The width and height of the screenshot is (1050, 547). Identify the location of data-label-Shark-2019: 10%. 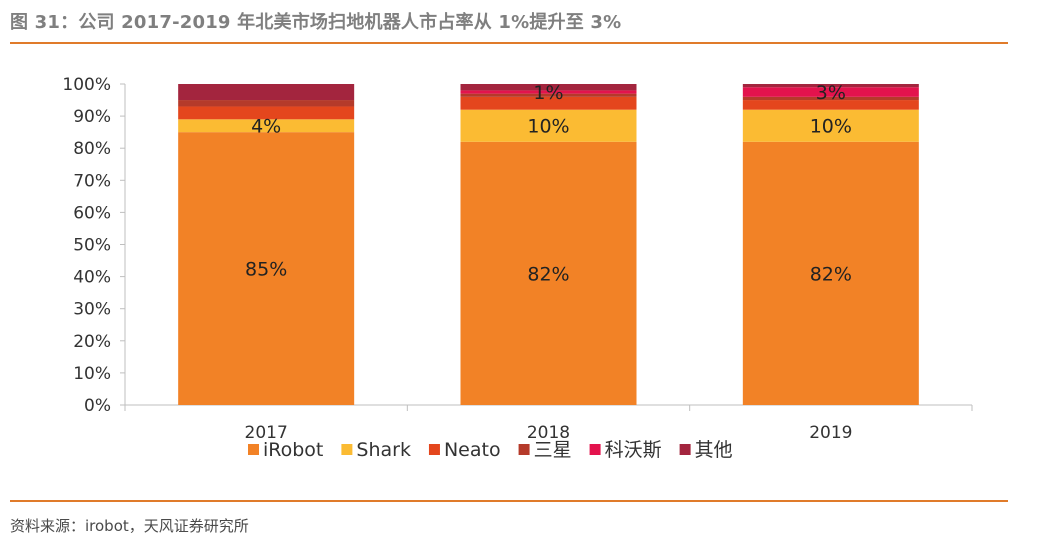
(831, 127).